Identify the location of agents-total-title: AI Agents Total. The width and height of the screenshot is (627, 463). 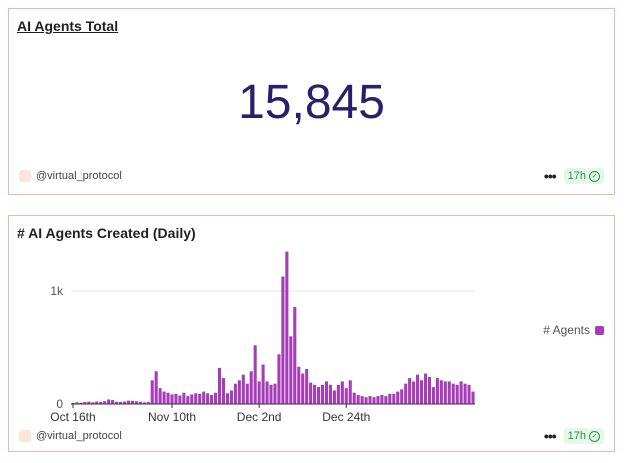
(68, 26).